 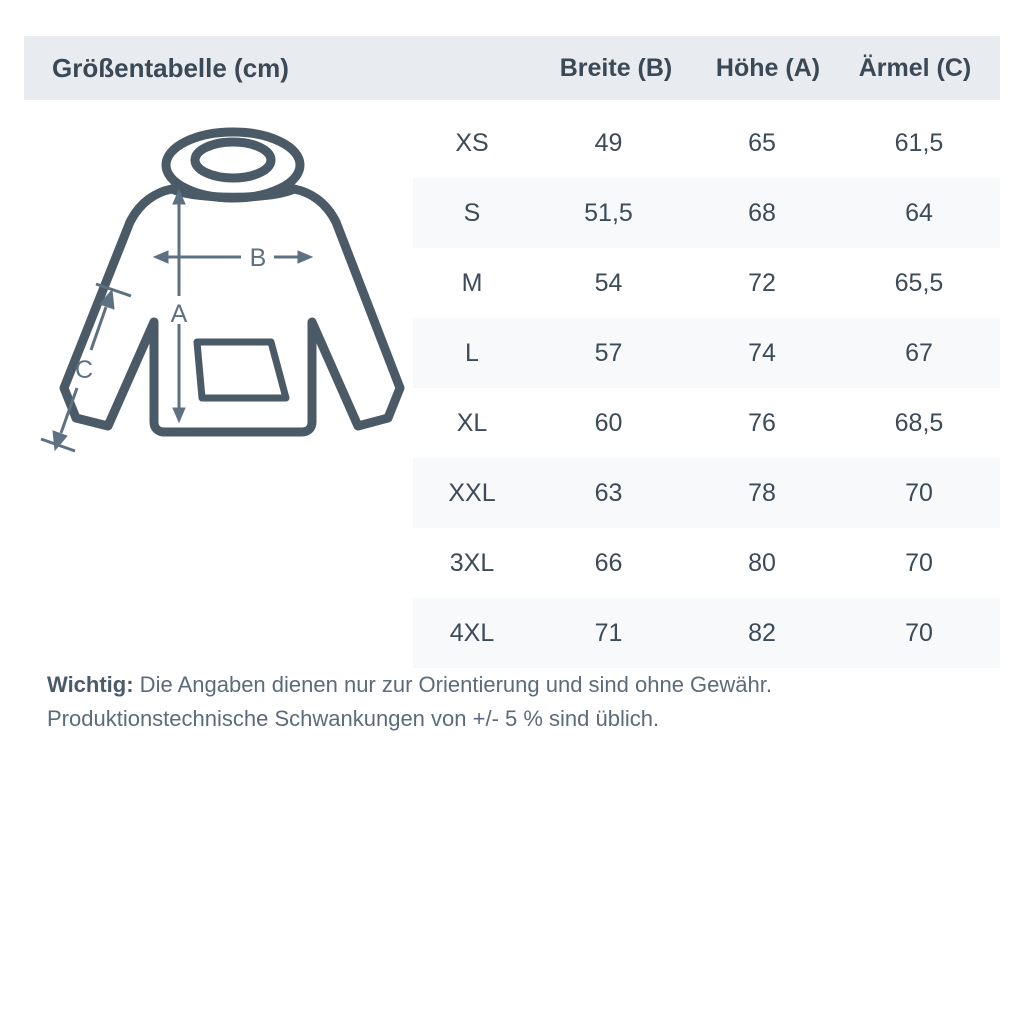 What do you see at coordinates (706, 213) in the screenshot?
I see `table-row: S 51,5 68 64` at bounding box center [706, 213].